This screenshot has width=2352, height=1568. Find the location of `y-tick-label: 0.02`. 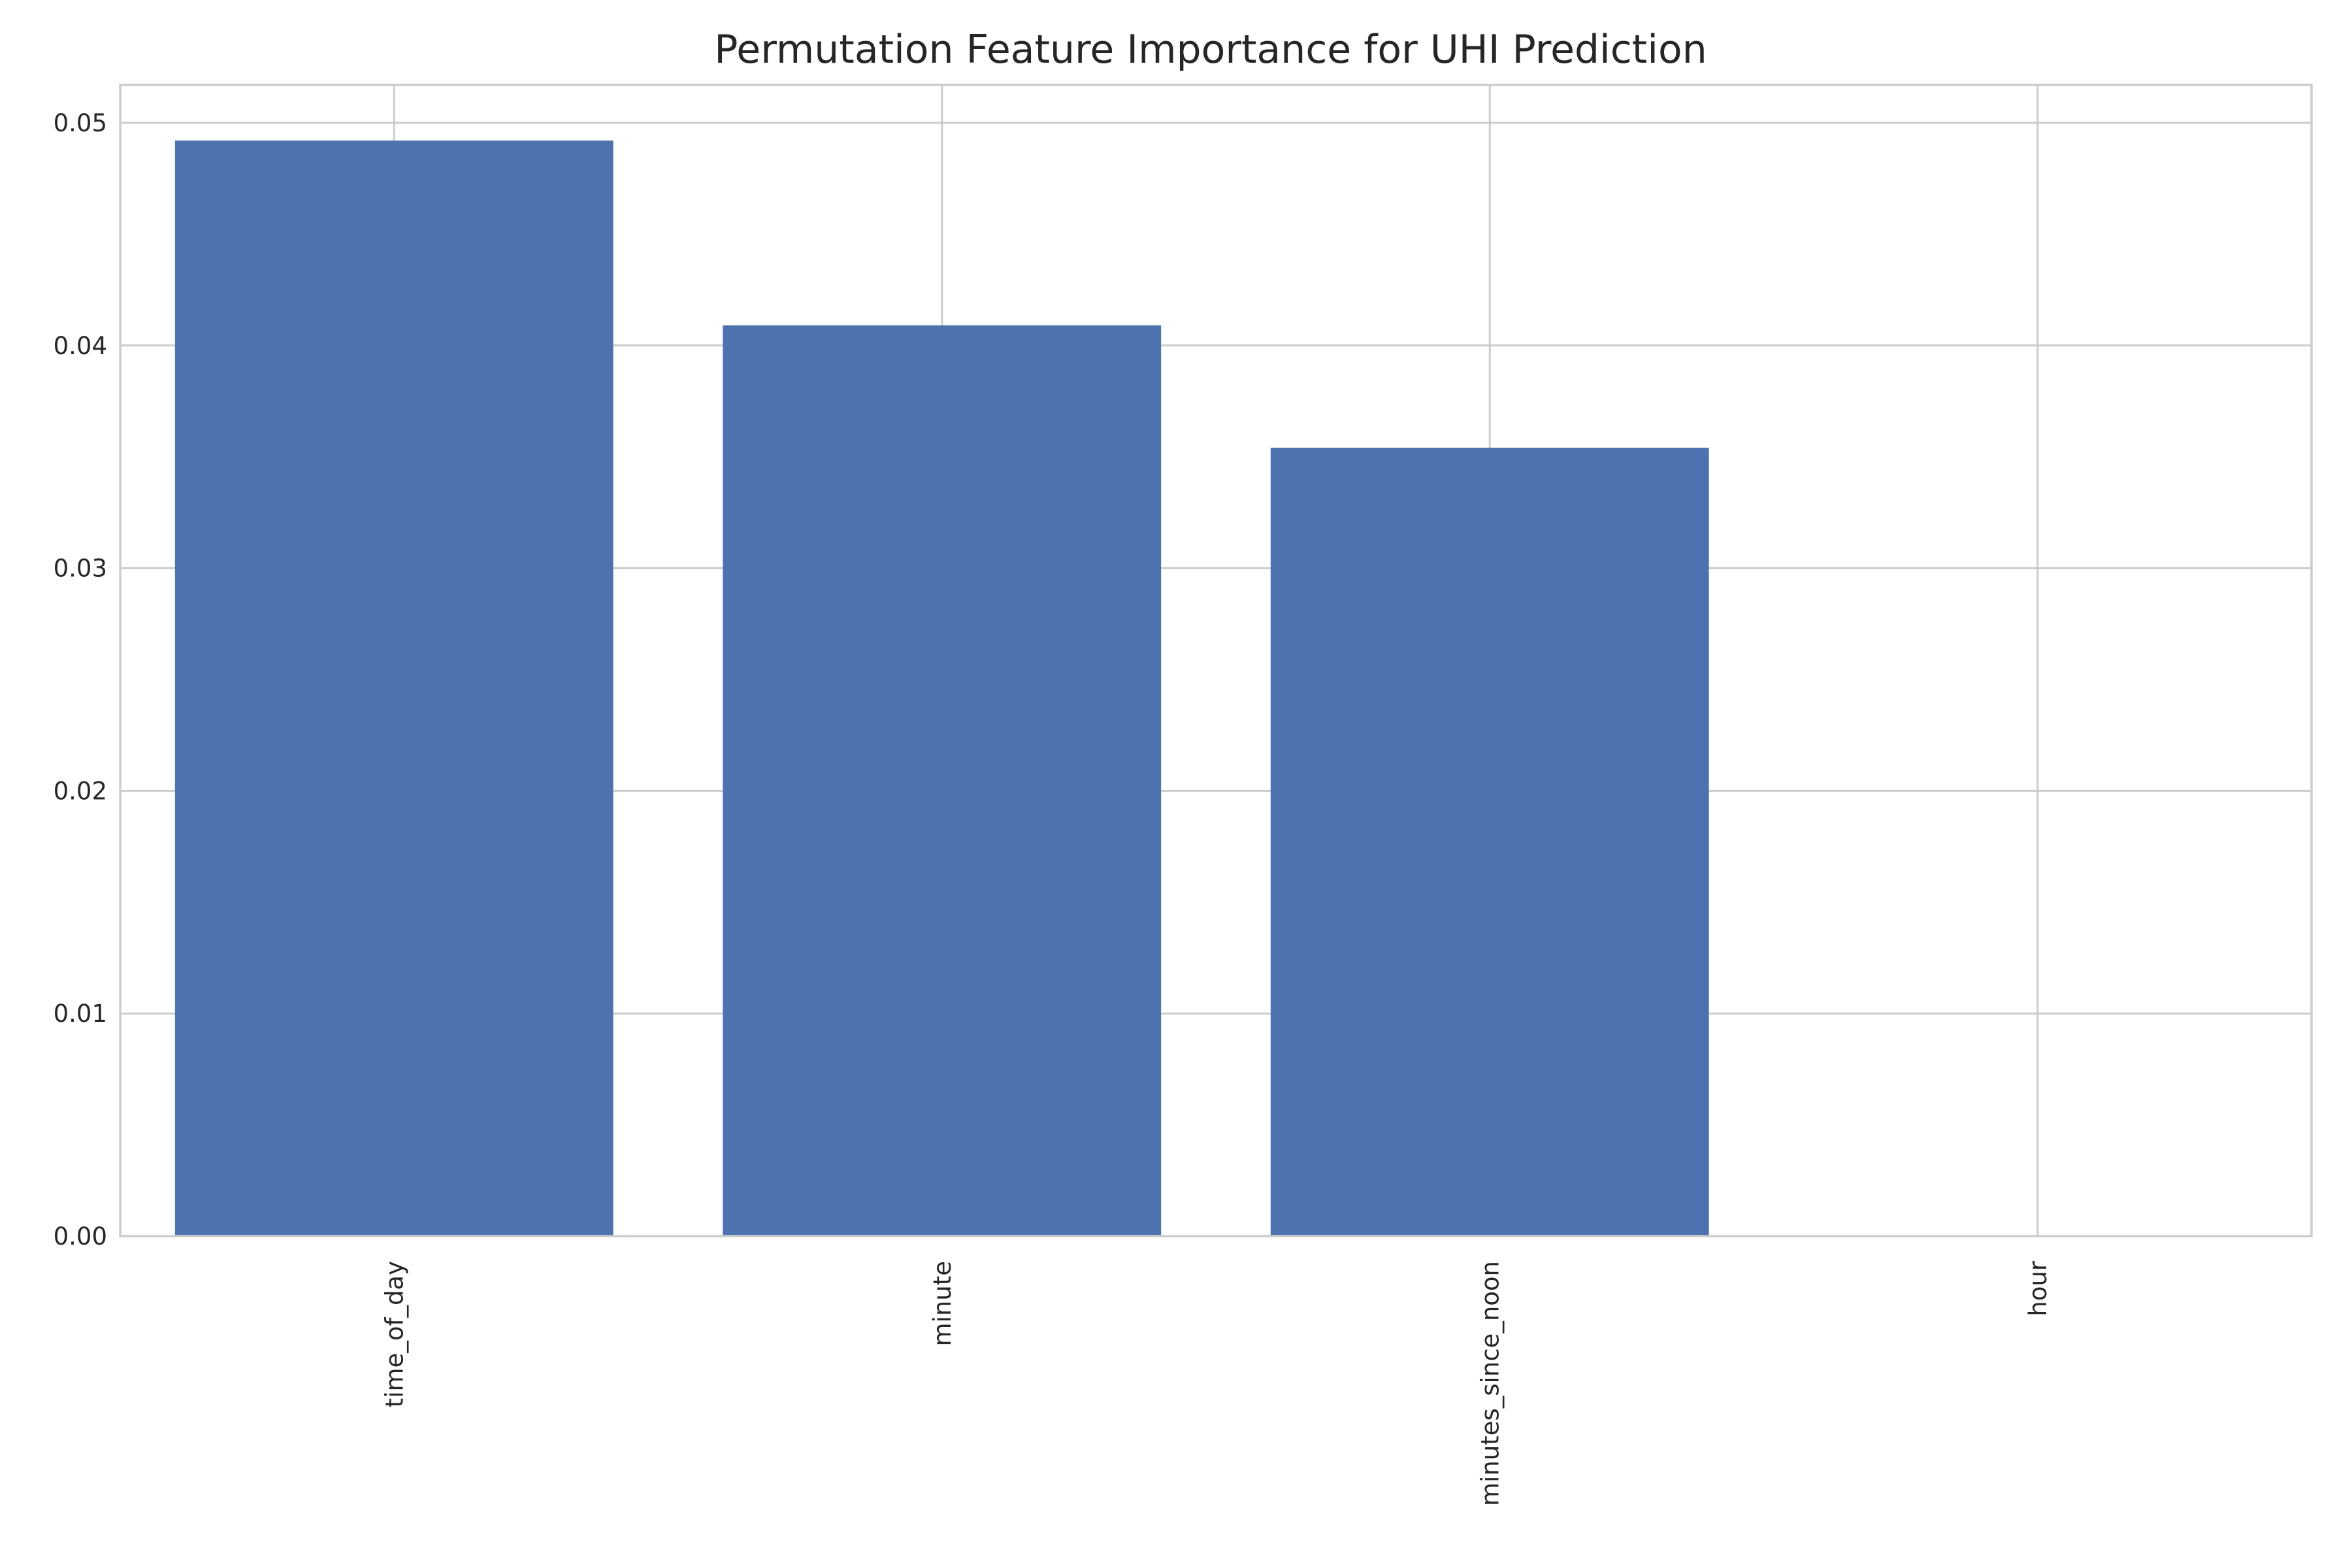

y-tick-label: 0.02 is located at coordinates (80, 791).